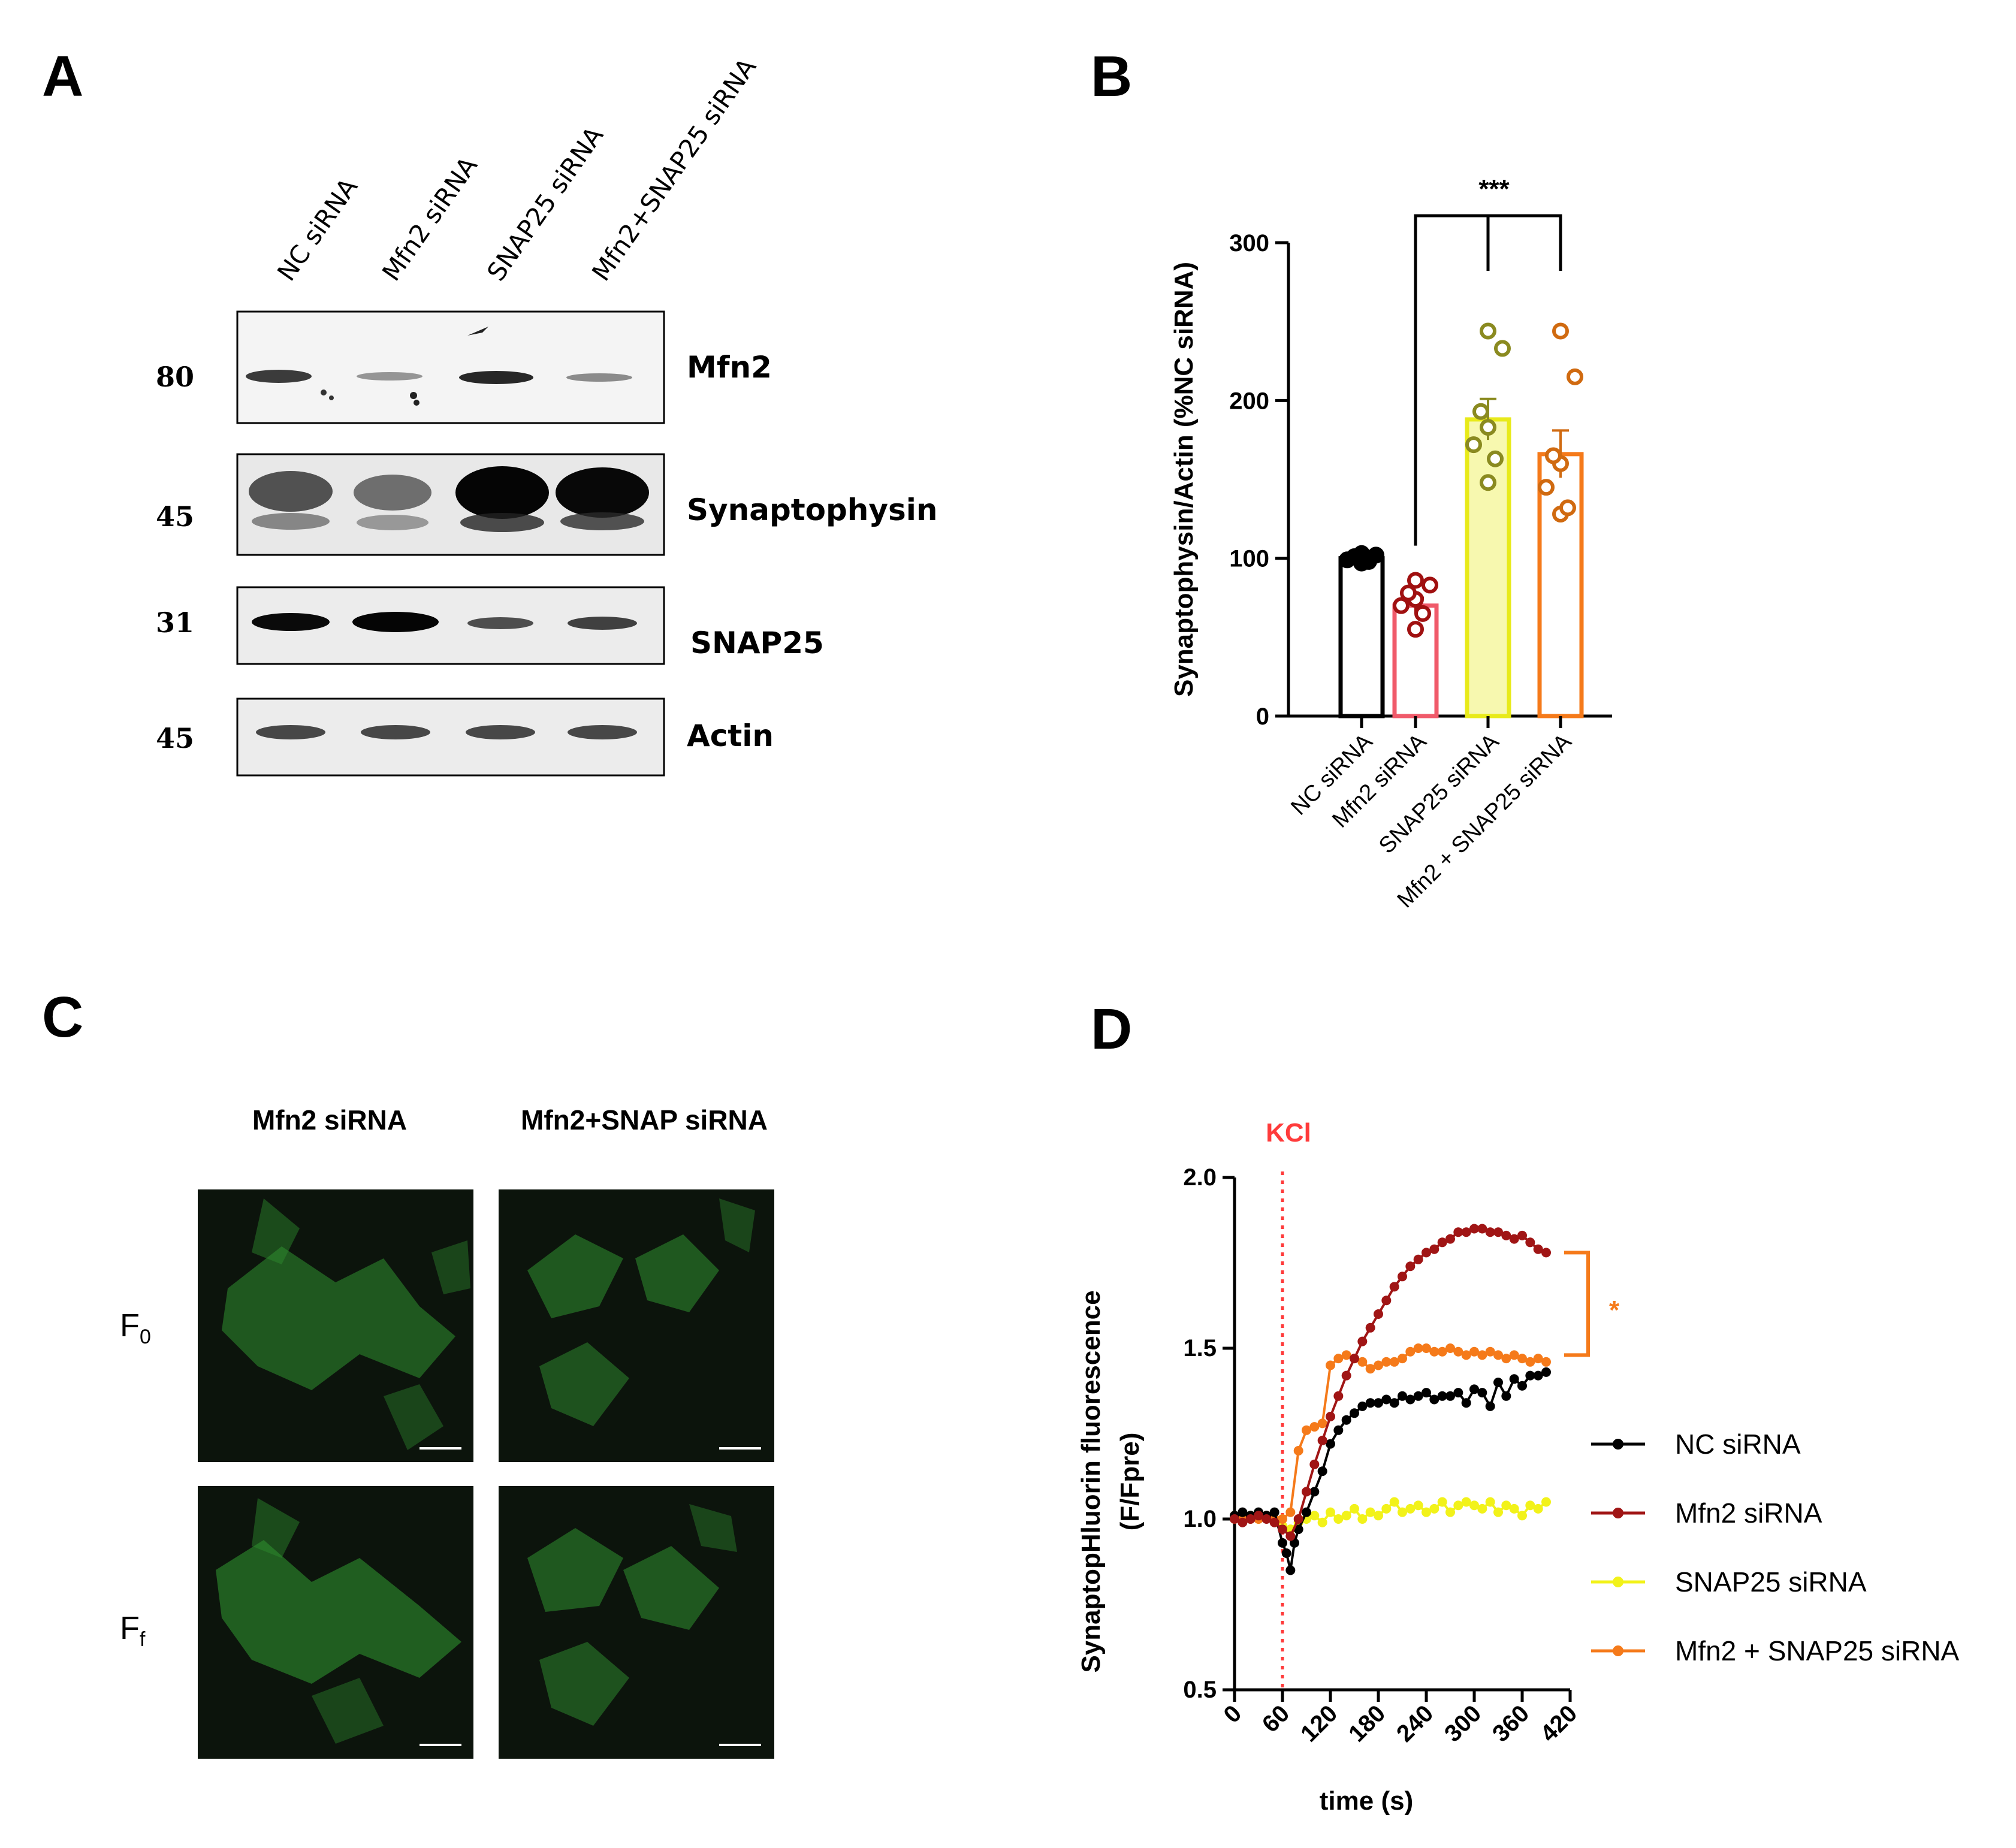 This screenshot has height=1848, width=2016. I want to click on blot-label-synaptophysin: Synaptophysin, so click(812, 510).